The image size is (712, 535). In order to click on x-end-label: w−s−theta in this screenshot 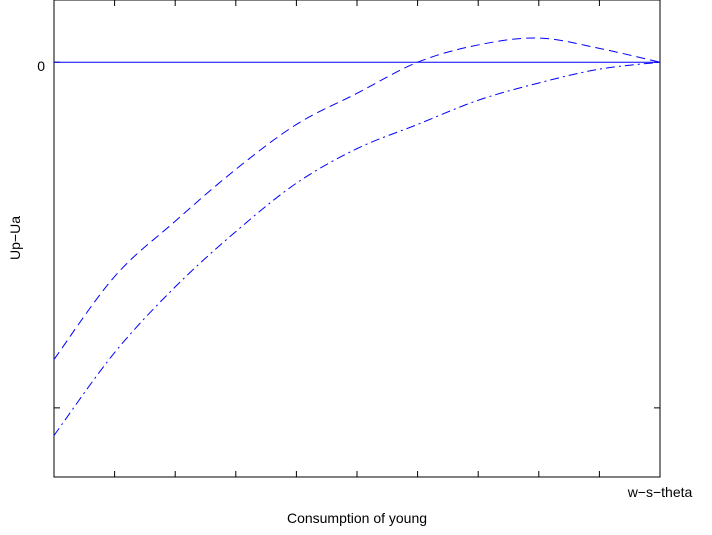, I will do `click(660, 492)`.